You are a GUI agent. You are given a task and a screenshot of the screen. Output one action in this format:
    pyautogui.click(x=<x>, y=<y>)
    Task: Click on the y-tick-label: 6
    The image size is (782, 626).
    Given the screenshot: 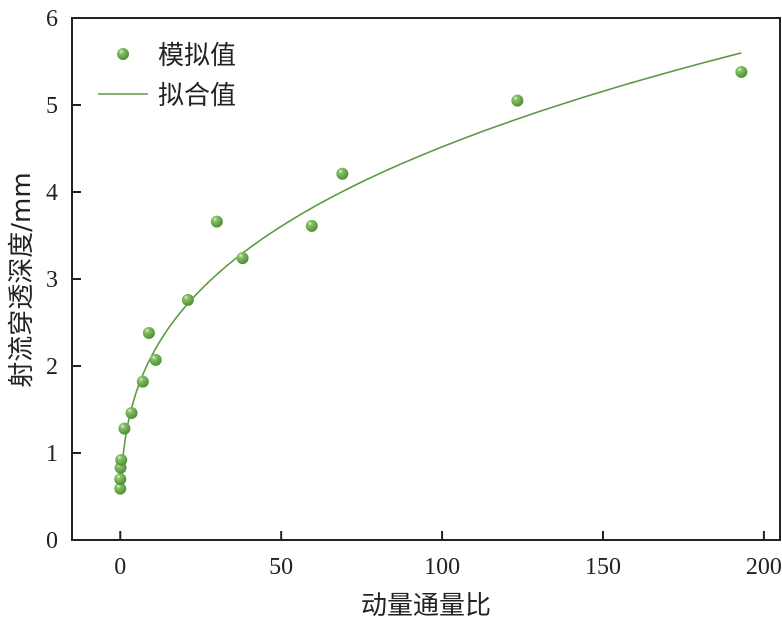 What is the action you would take?
    pyautogui.click(x=52, y=19)
    